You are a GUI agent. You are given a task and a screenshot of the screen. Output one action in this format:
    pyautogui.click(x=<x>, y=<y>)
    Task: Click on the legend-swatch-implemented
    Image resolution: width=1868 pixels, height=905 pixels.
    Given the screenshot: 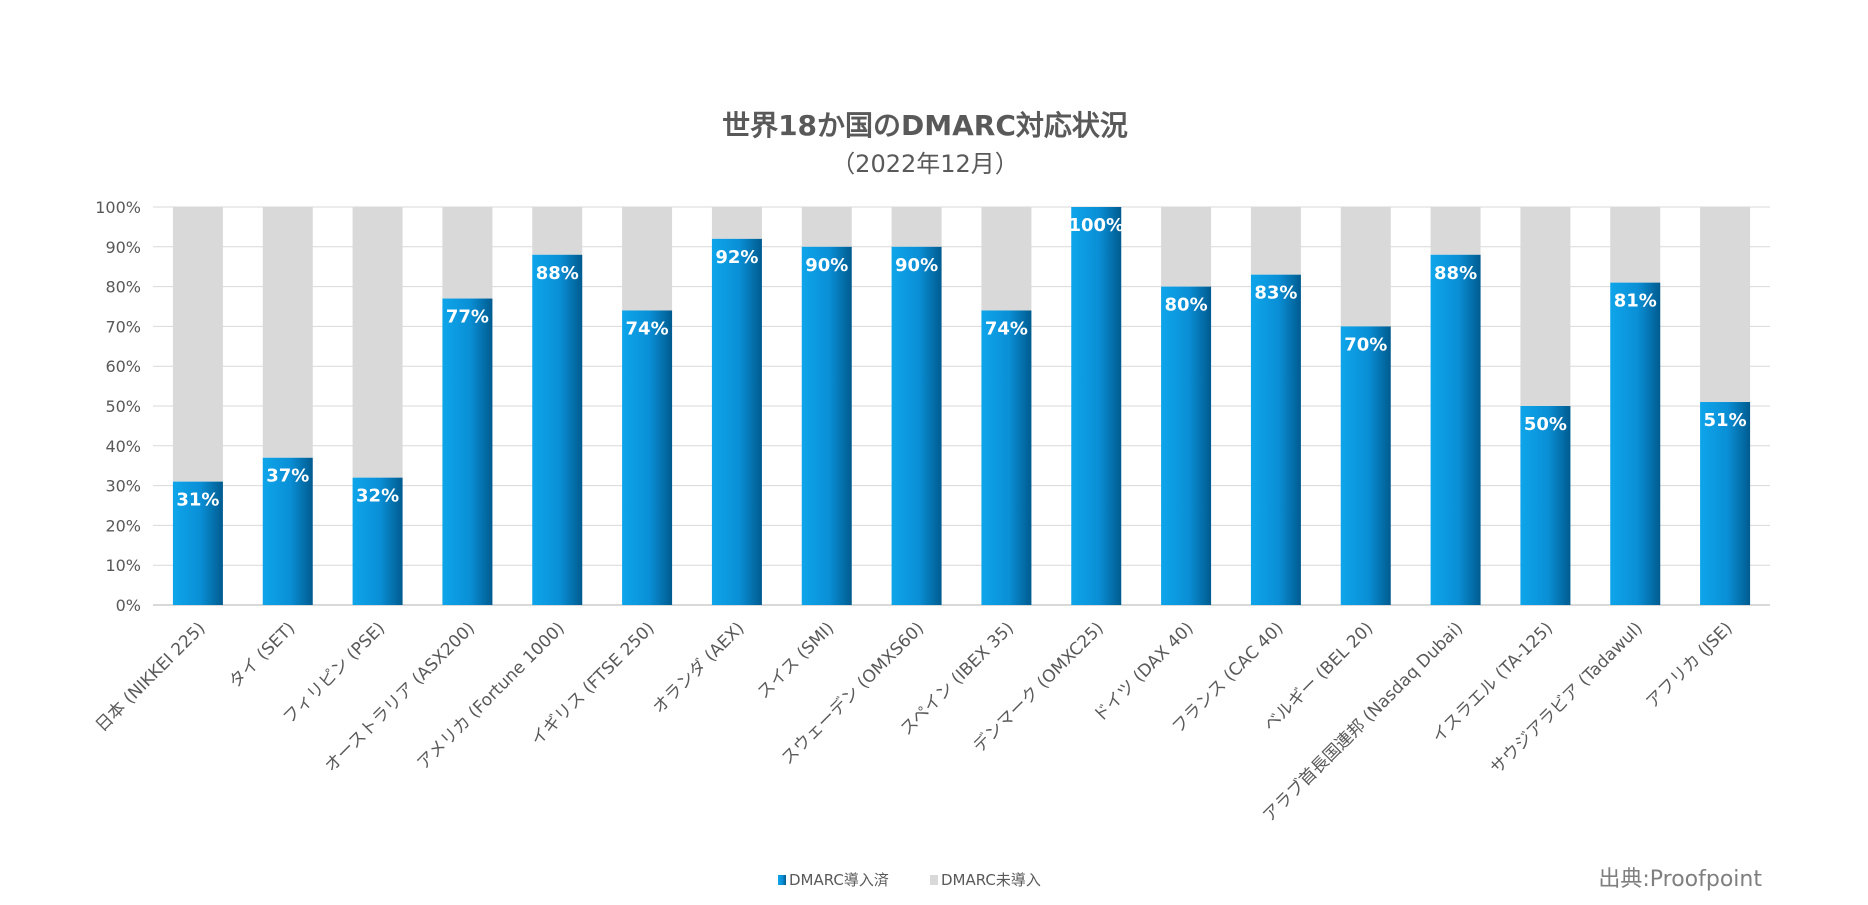 What is the action you would take?
    pyautogui.click(x=782, y=880)
    